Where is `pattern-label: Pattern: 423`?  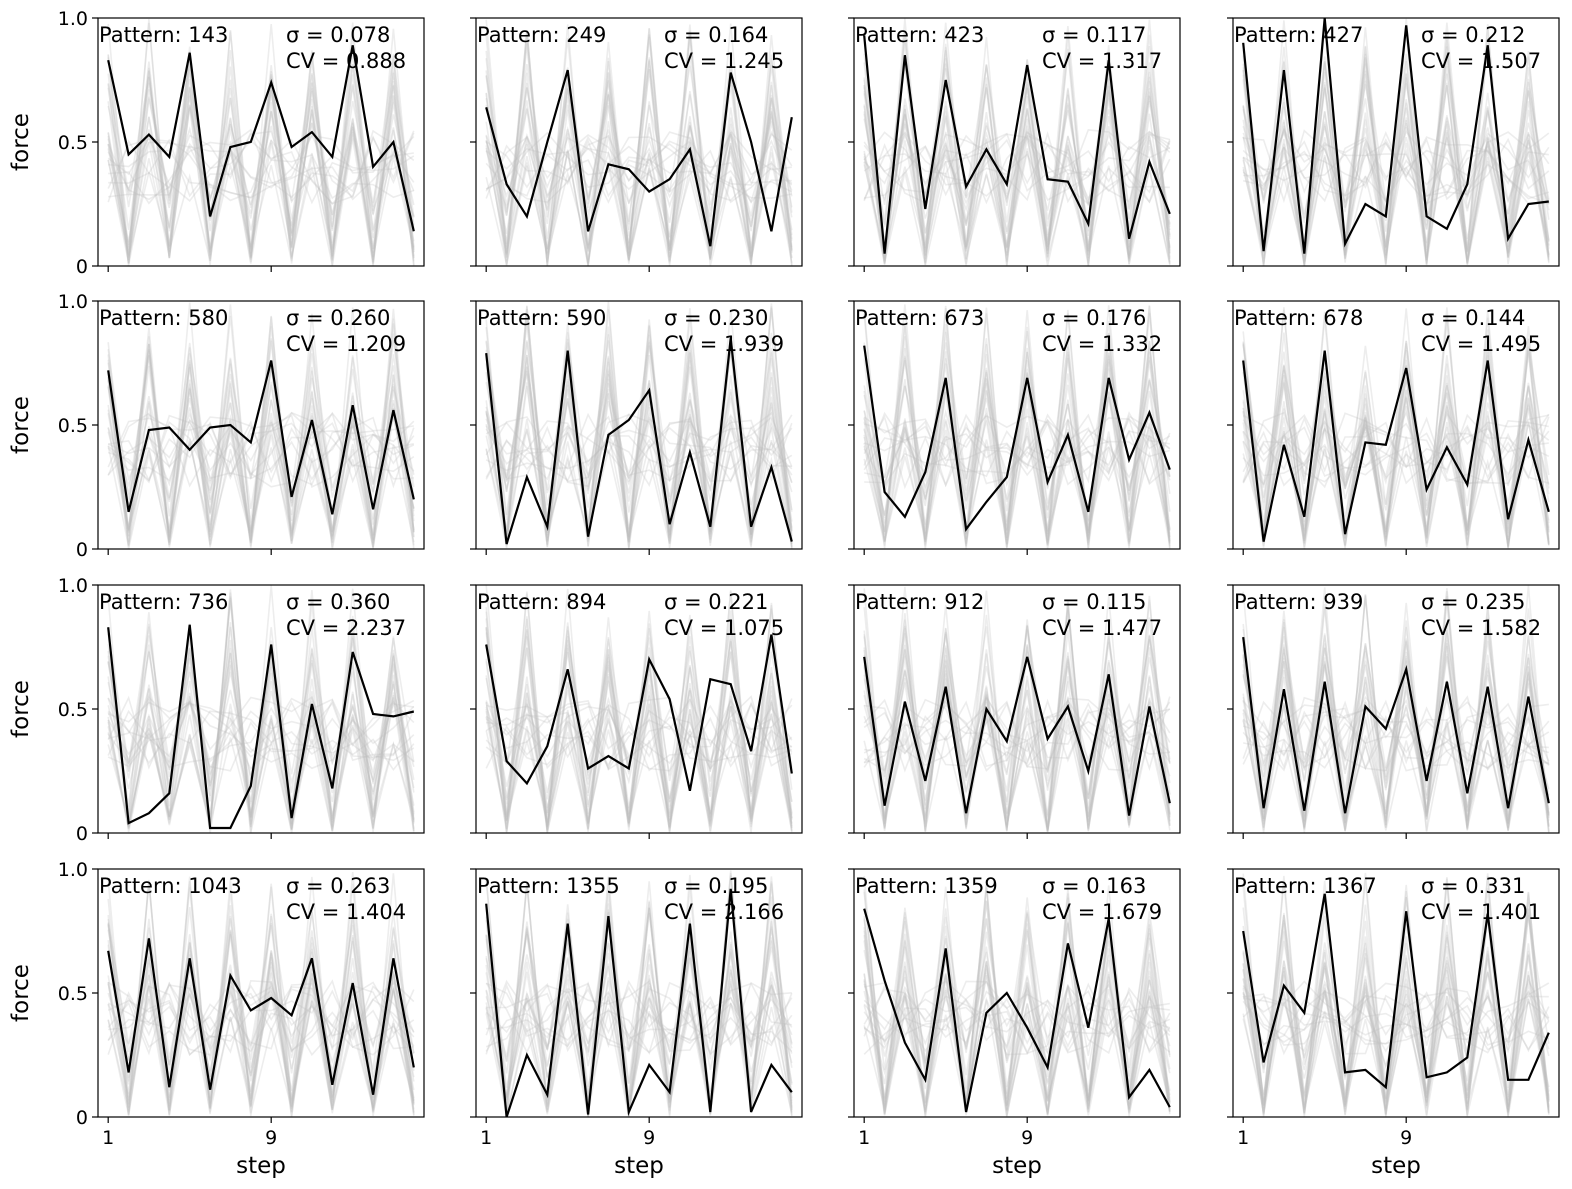 pattern-label: Pattern: 423 is located at coordinates (919, 35).